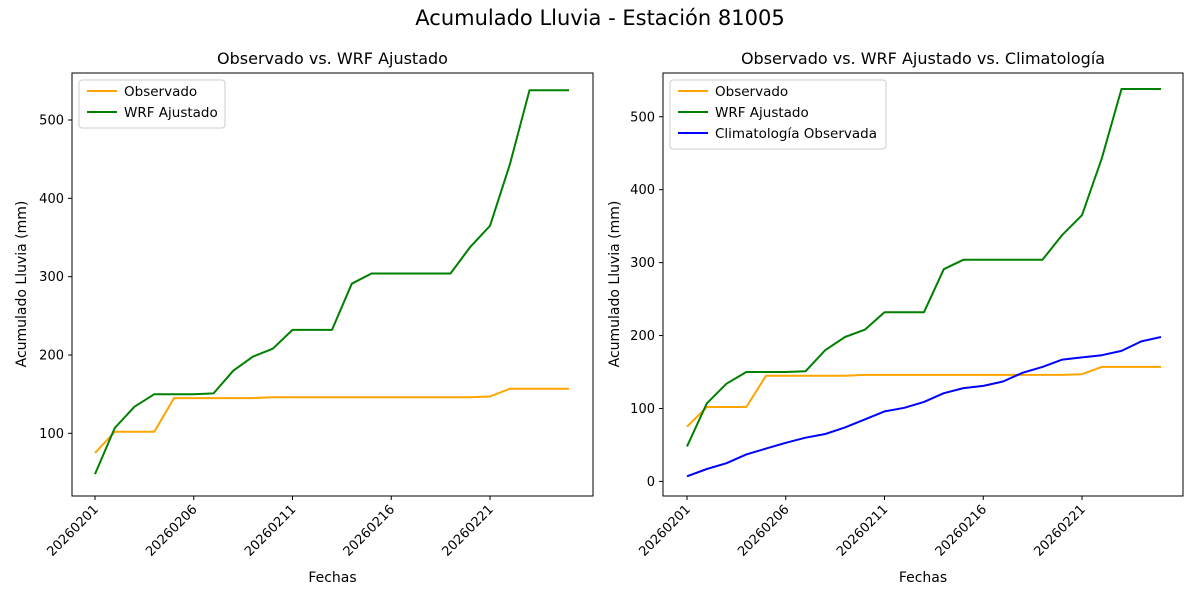 This screenshot has height=600, width=1200. I want to click on x-tick-label: 20260221, so click(1059, 530).